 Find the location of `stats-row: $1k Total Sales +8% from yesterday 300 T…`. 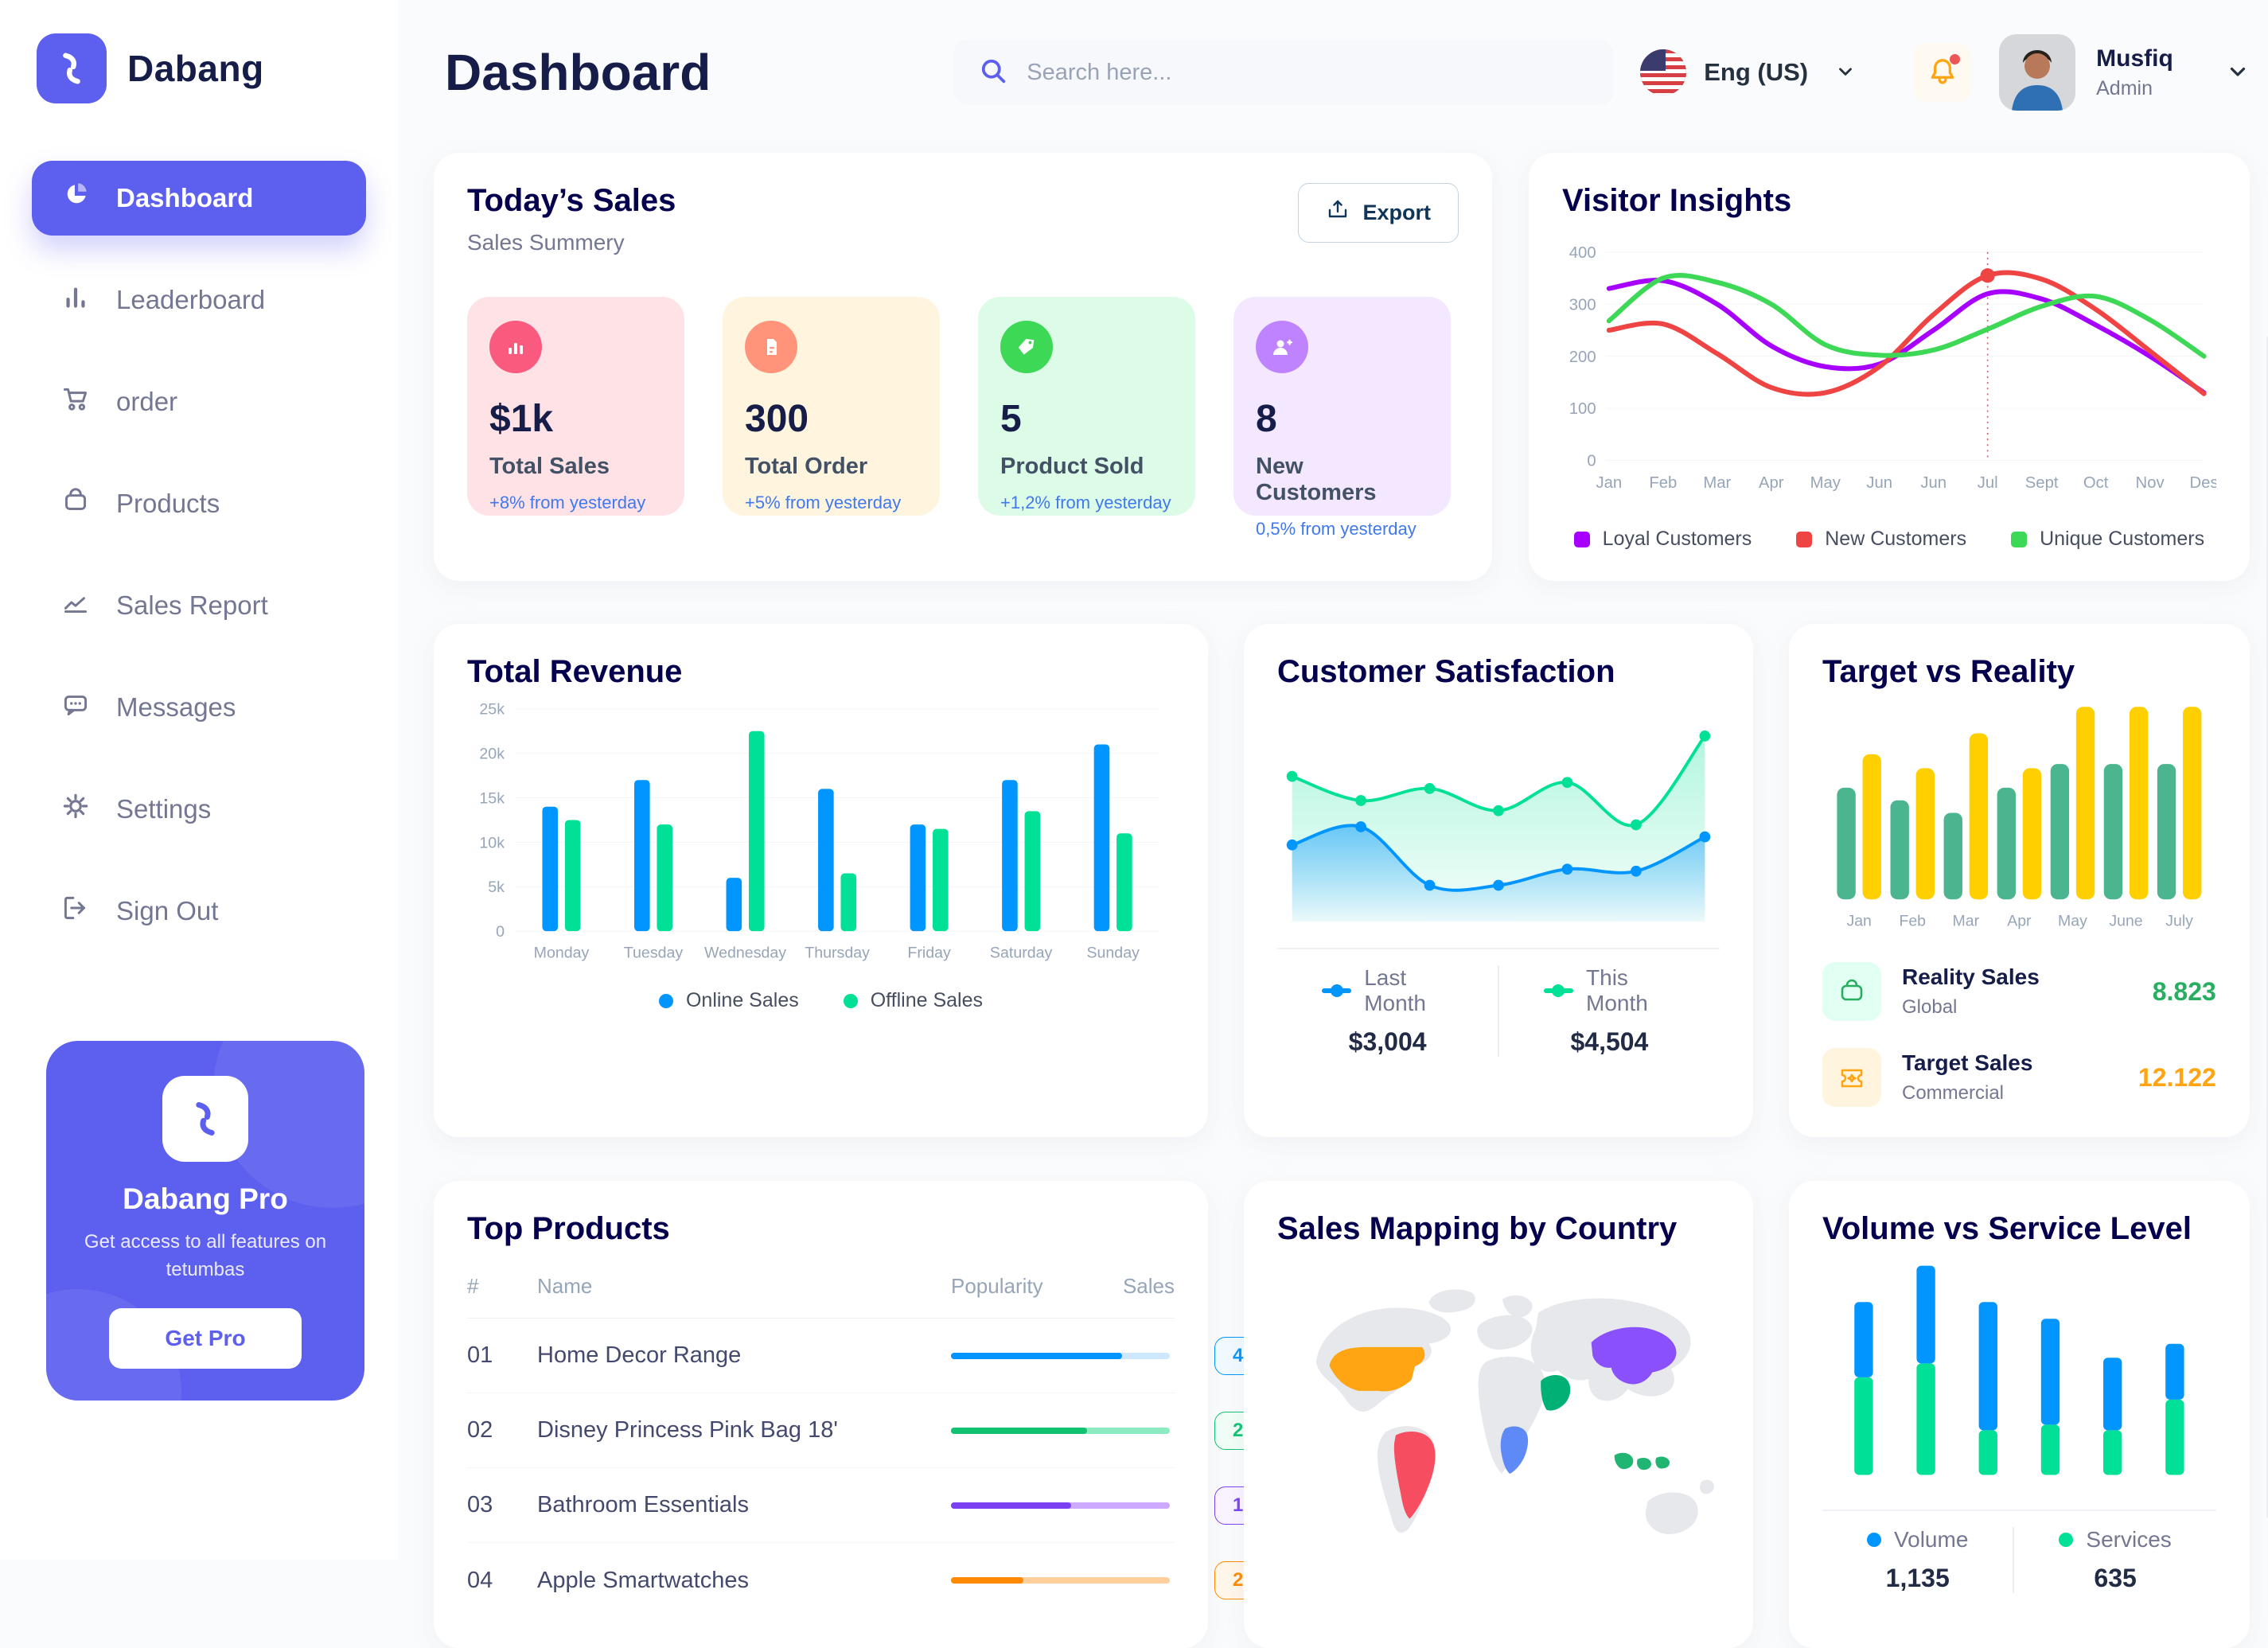

stats-row: $1k Total Sales +8% from yesterday 300 T… is located at coordinates (963, 418).